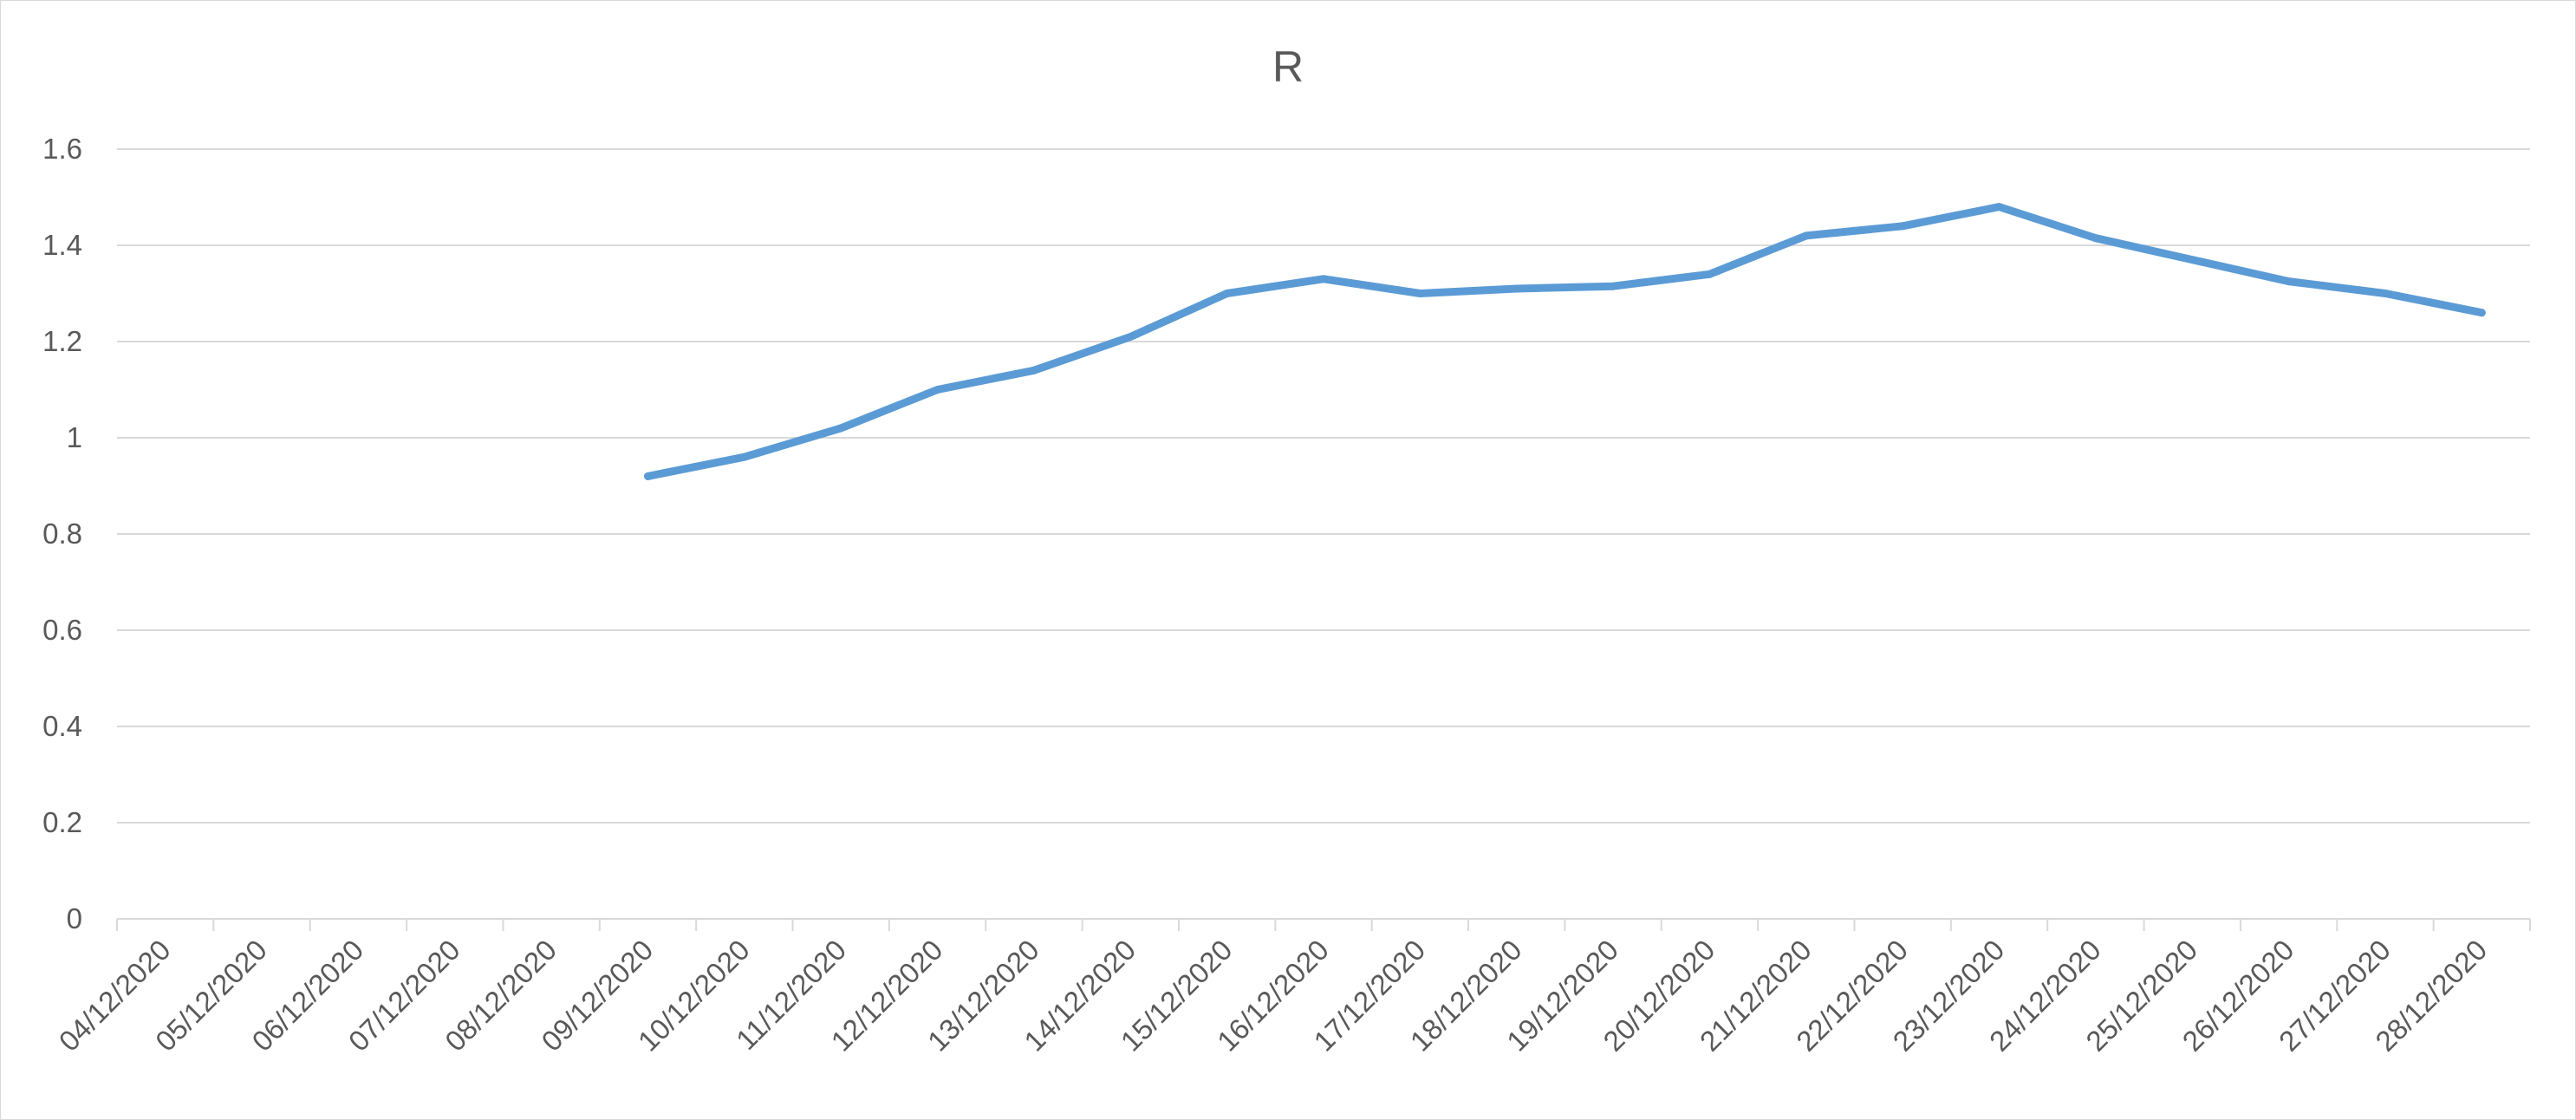 Image resolution: width=2576 pixels, height=1120 pixels. Describe the element at coordinates (1288, 66) in the screenshot. I see `chart-title: R` at that location.